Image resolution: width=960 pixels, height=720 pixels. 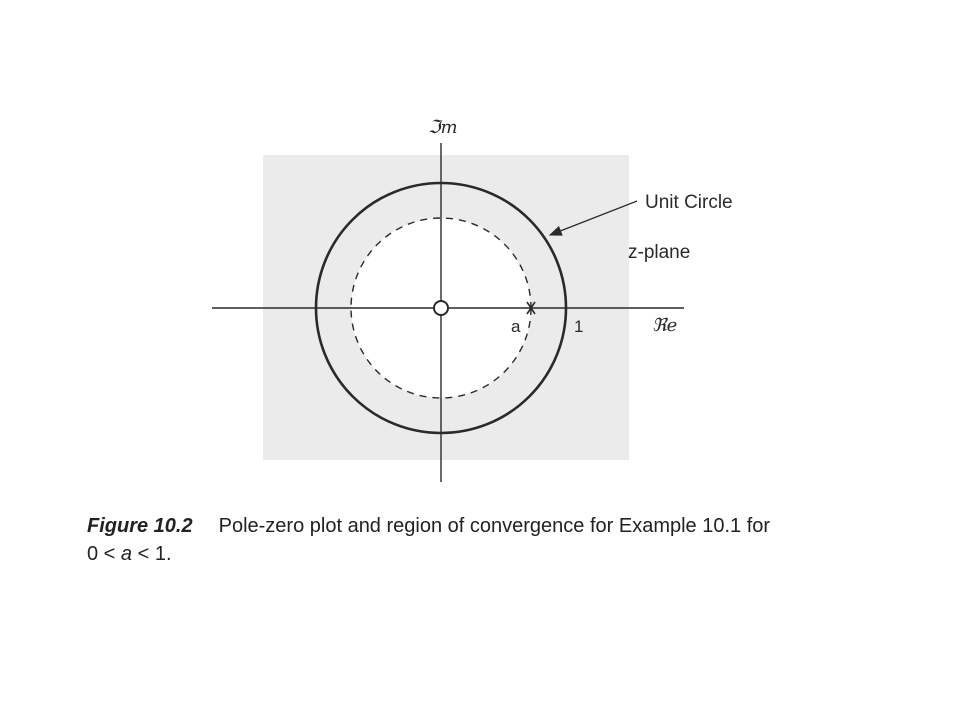 I want to click on caption-line2-suffix: < 1., so click(x=152, y=554).